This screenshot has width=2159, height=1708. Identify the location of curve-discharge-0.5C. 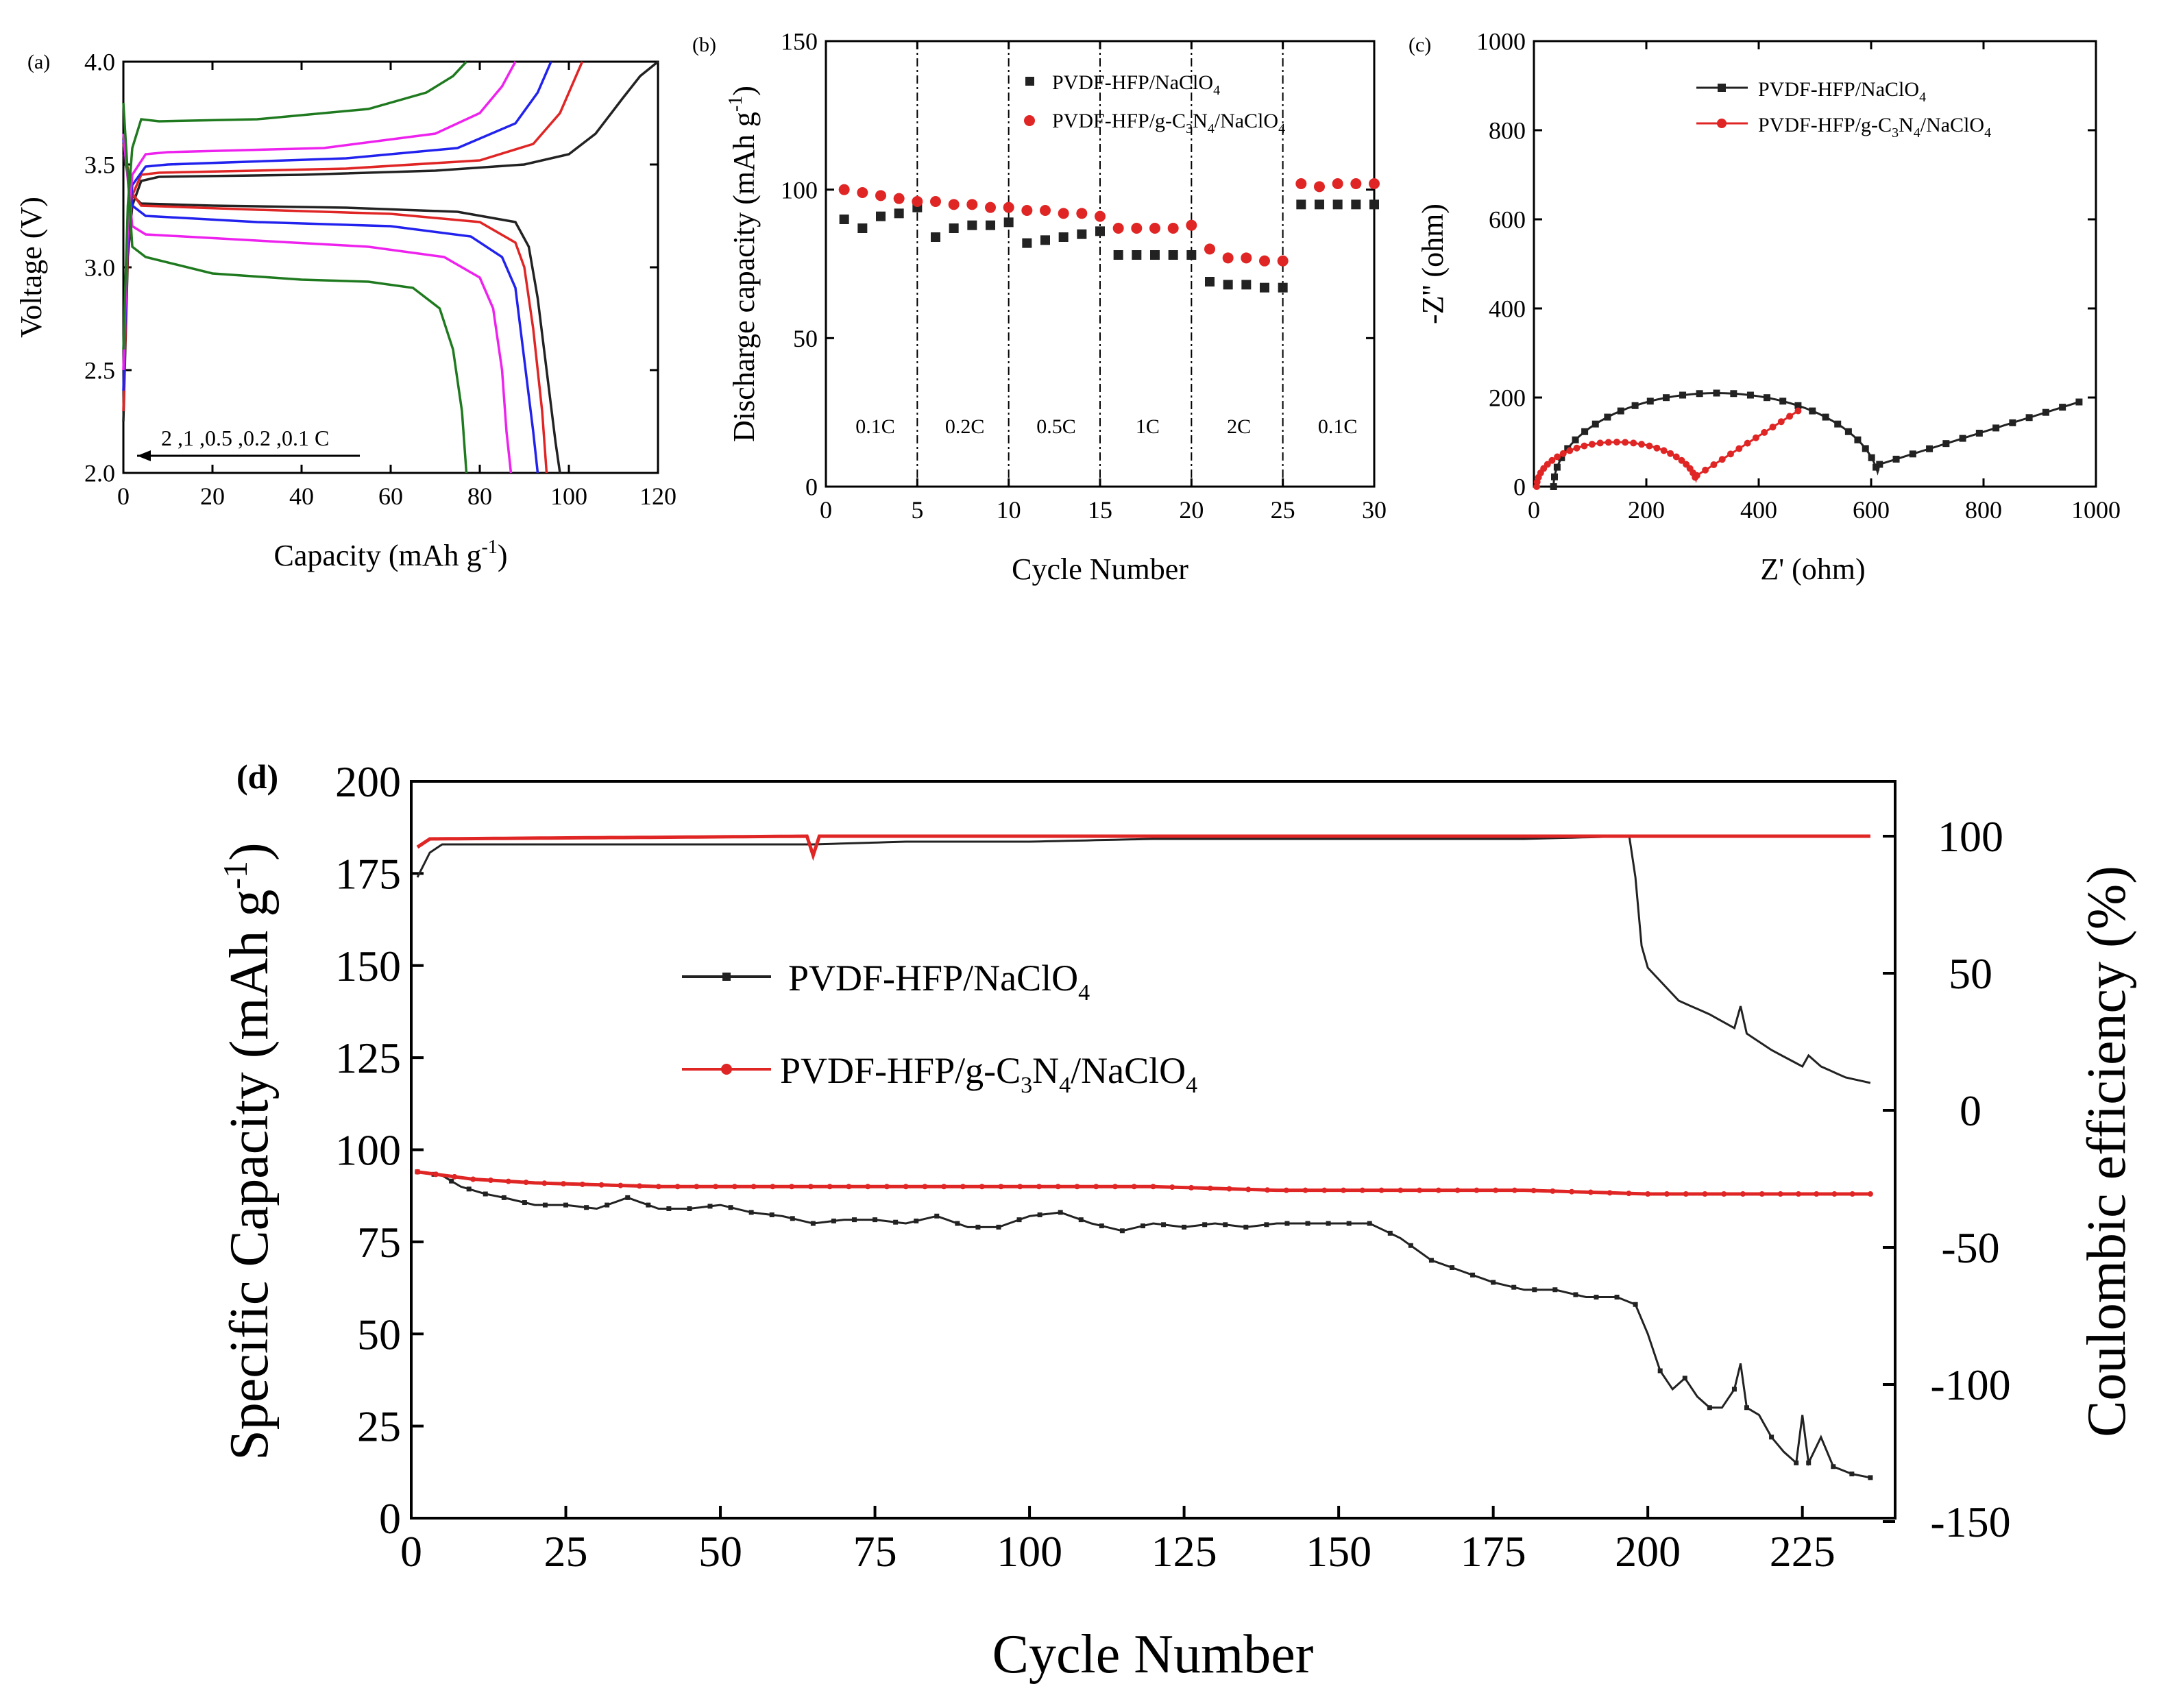
(331, 307).